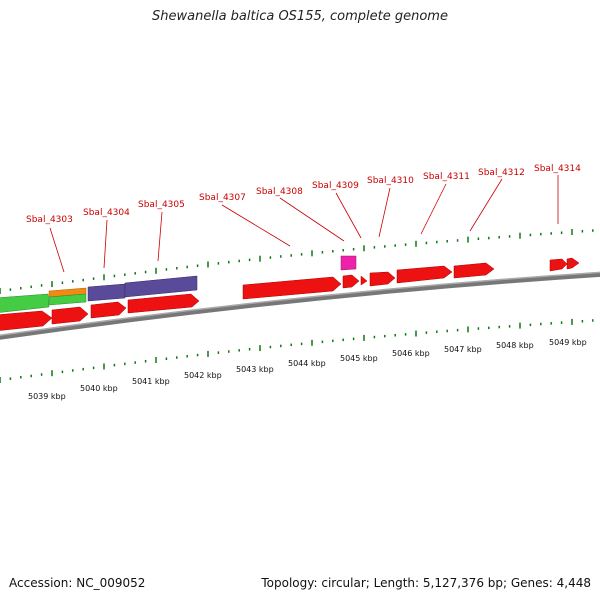 The image size is (600, 600). I want to click on inner-tick-track, so click(297, 350).